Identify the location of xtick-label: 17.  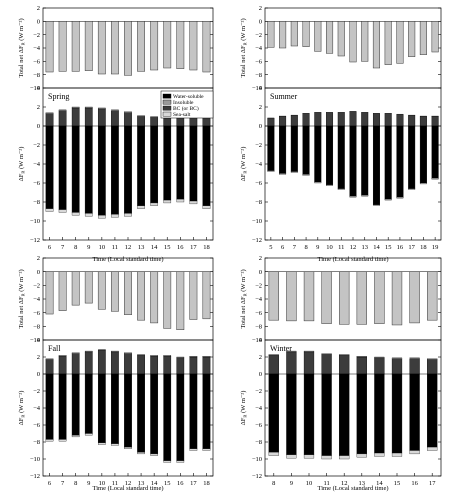
(193, 483).